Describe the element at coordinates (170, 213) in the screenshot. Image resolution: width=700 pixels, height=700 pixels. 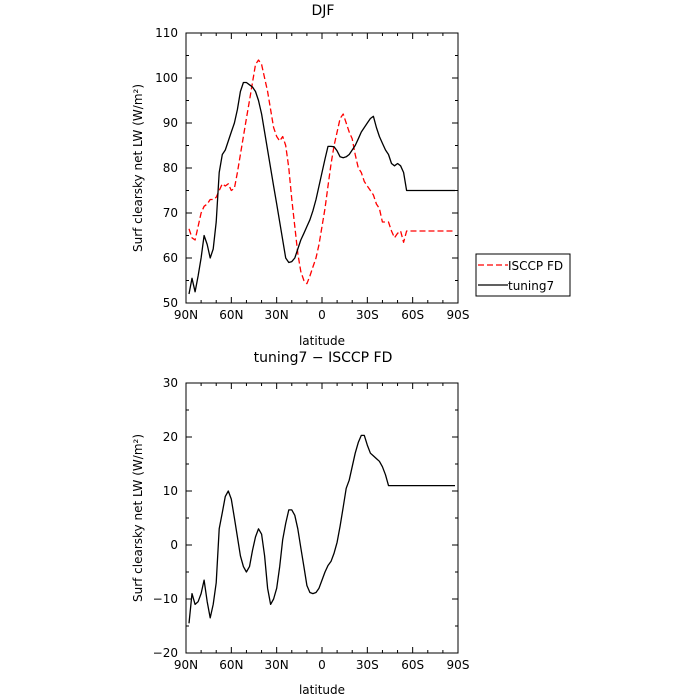
I see `y-tick-label: 70` at that location.